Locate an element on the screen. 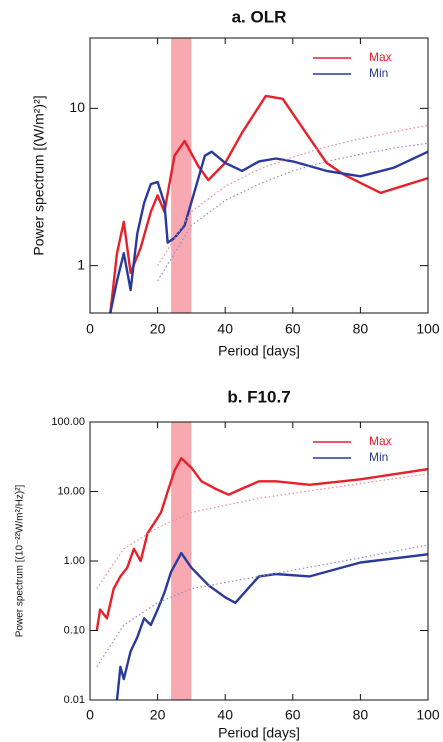 This screenshot has height=742, width=443. y-tick-label: 100.00 is located at coordinates (68, 422).